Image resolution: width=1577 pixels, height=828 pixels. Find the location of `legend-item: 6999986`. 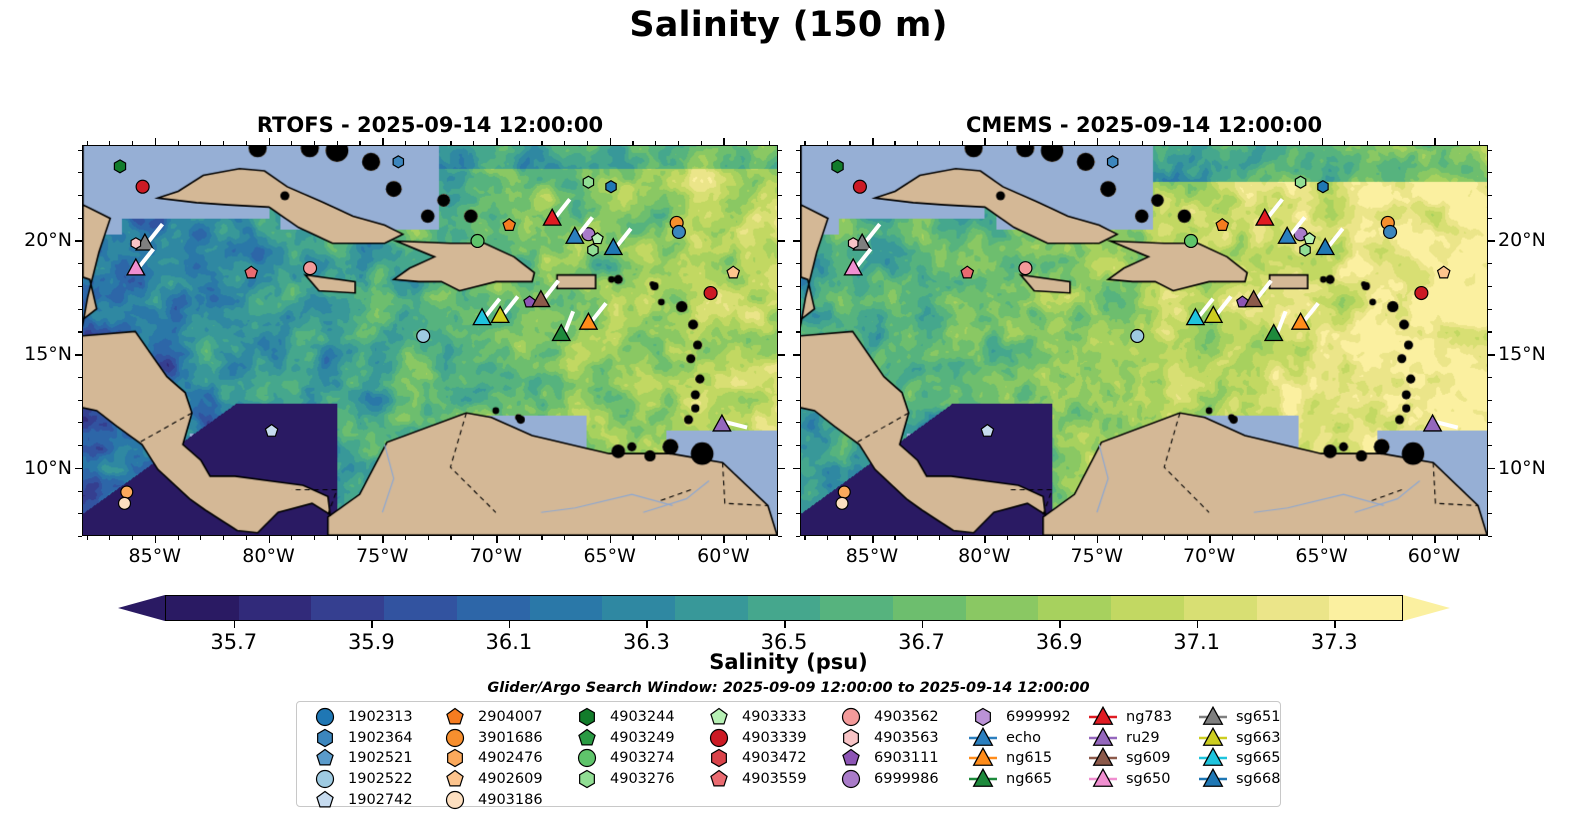

legend-item: 6999986 is located at coordinates (897, 779).